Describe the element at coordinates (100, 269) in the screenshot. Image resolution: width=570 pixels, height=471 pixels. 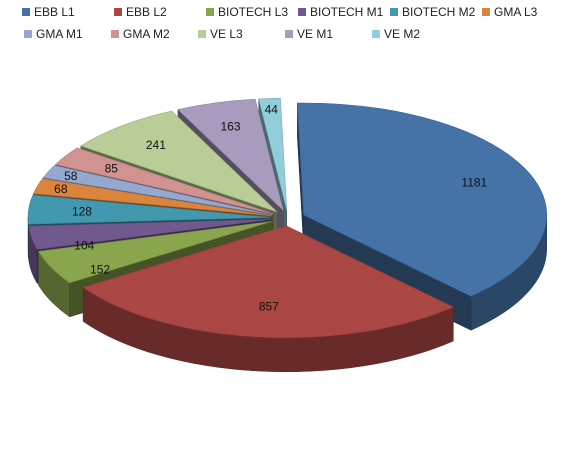
I see `data-label-biotech-l3: 152` at that location.